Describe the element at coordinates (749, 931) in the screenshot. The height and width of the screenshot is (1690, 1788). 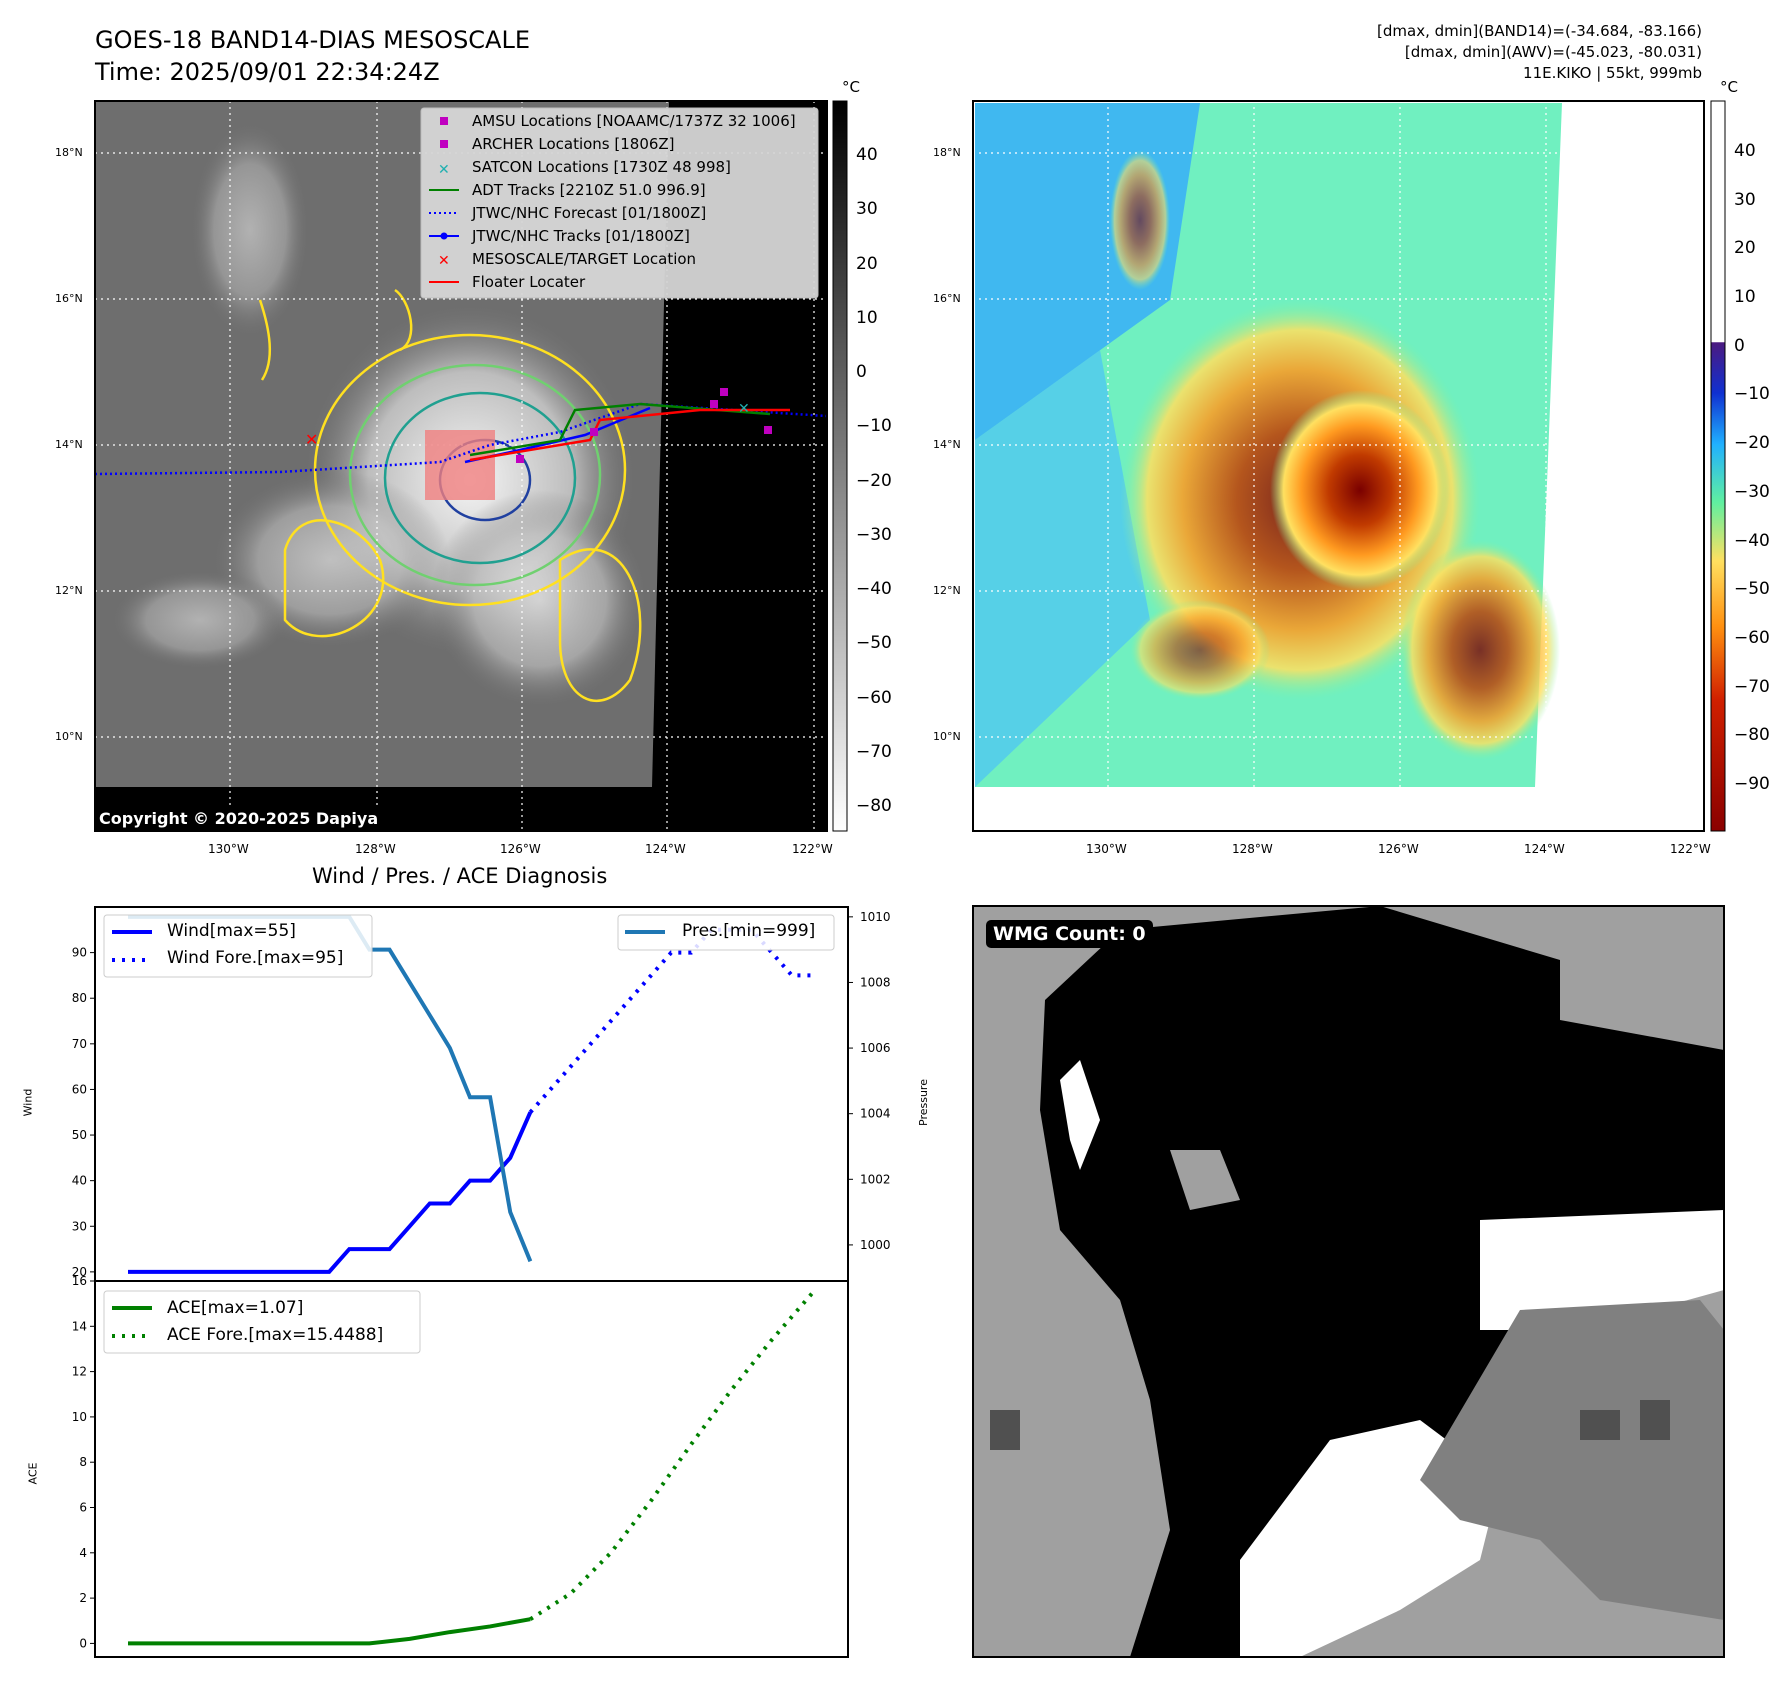
I see `legend-pres: Pres.[min=999]` at that location.